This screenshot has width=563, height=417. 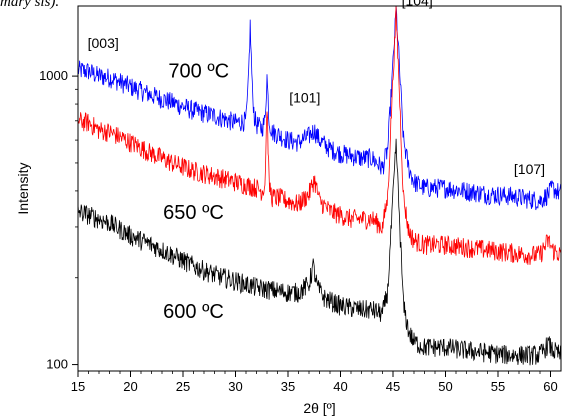 What do you see at coordinates (314, 382) in the screenshot?
I see `x-axis: 15 20 25 30 35 40 45 50 55 60` at bounding box center [314, 382].